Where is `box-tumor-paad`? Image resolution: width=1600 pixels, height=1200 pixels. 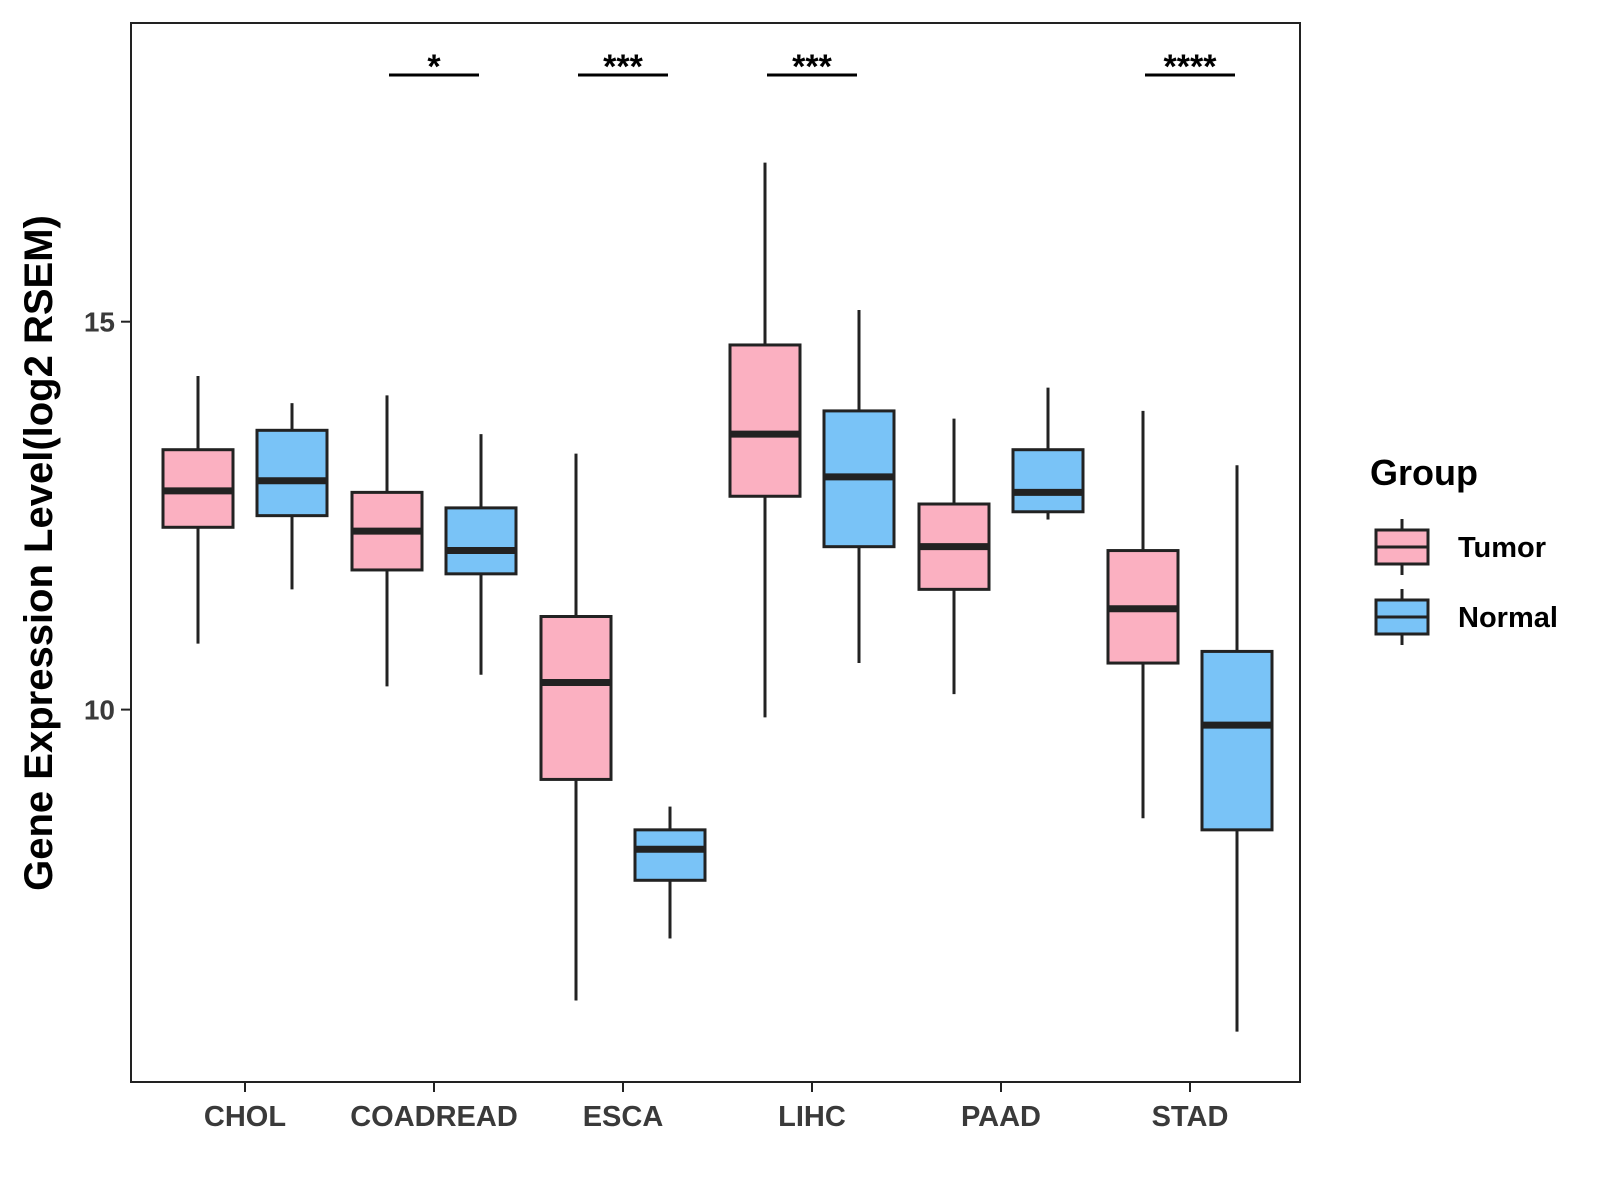 box-tumor-paad is located at coordinates (954, 556).